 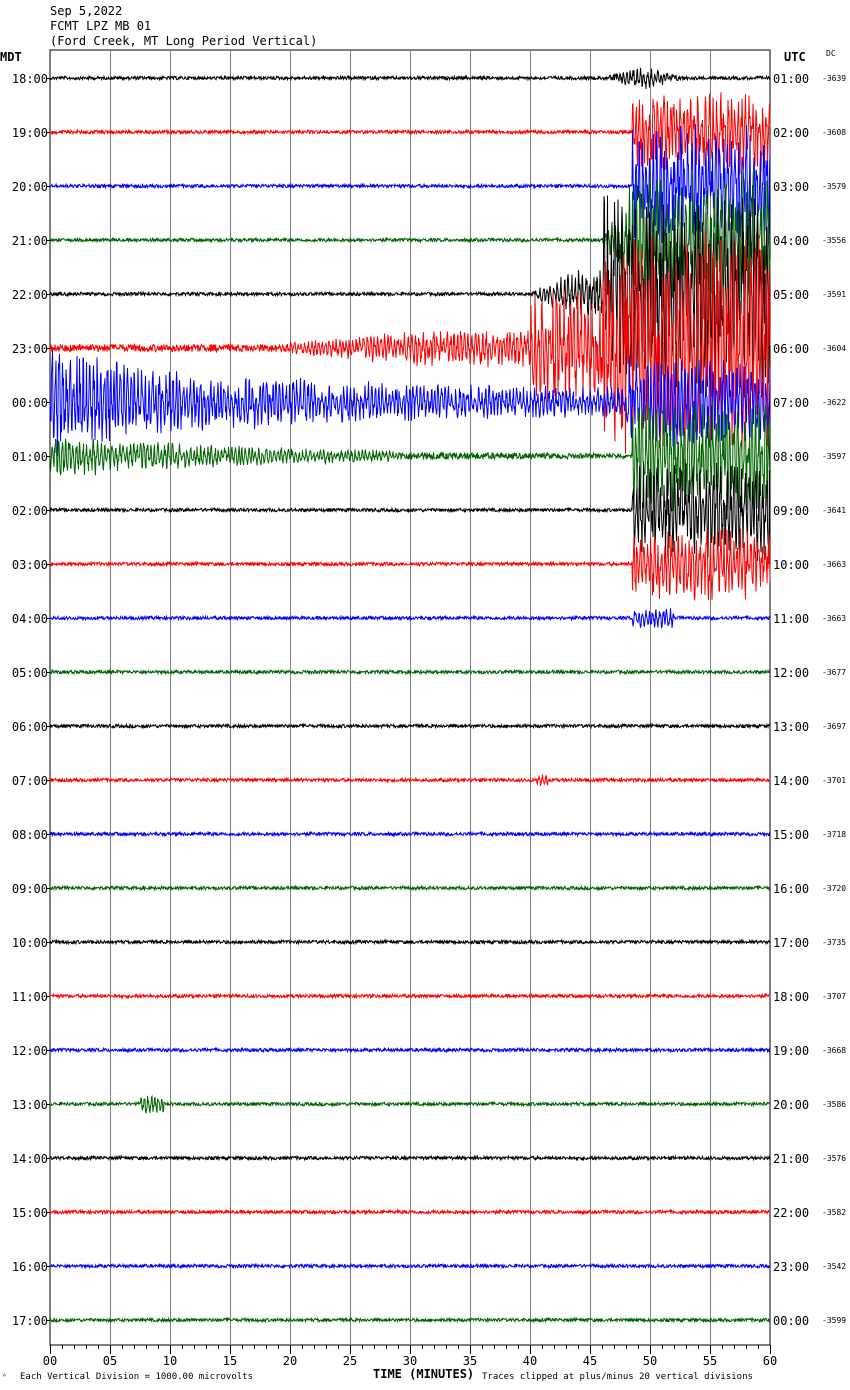 What do you see at coordinates (834, 888) in the screenshot?
I see `dc-offset-value: -3720` at bounding box center [834, 888].